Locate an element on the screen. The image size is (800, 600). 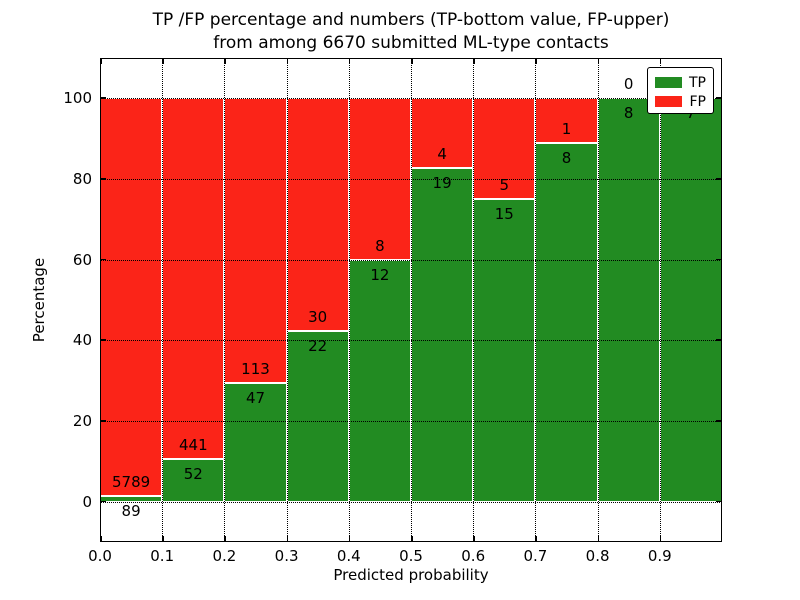
y-tick-label: 20 is located at coordinates (82, 421).